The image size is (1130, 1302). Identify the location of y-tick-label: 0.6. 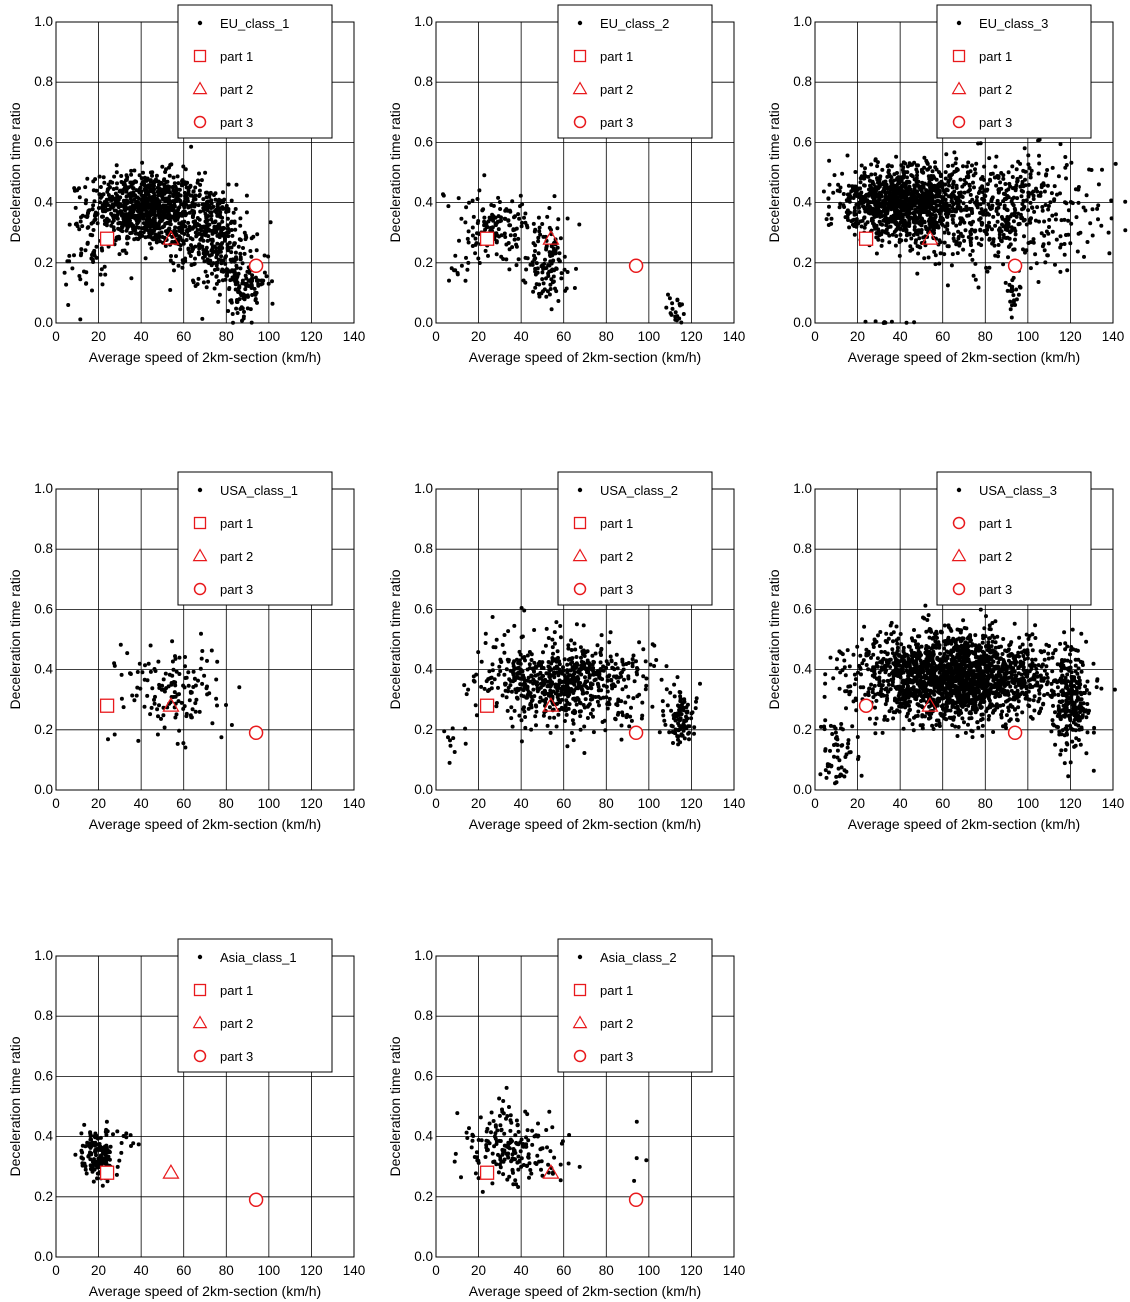
(43, 608).